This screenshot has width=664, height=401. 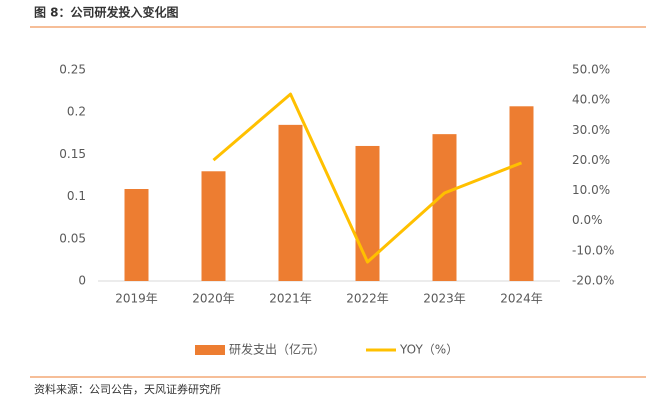 What do you see at coordinates (127, 389) in the screenshot?
I see `source: 资料来源：公司公告，天风证券研究所` at bounding box center [127, 389].